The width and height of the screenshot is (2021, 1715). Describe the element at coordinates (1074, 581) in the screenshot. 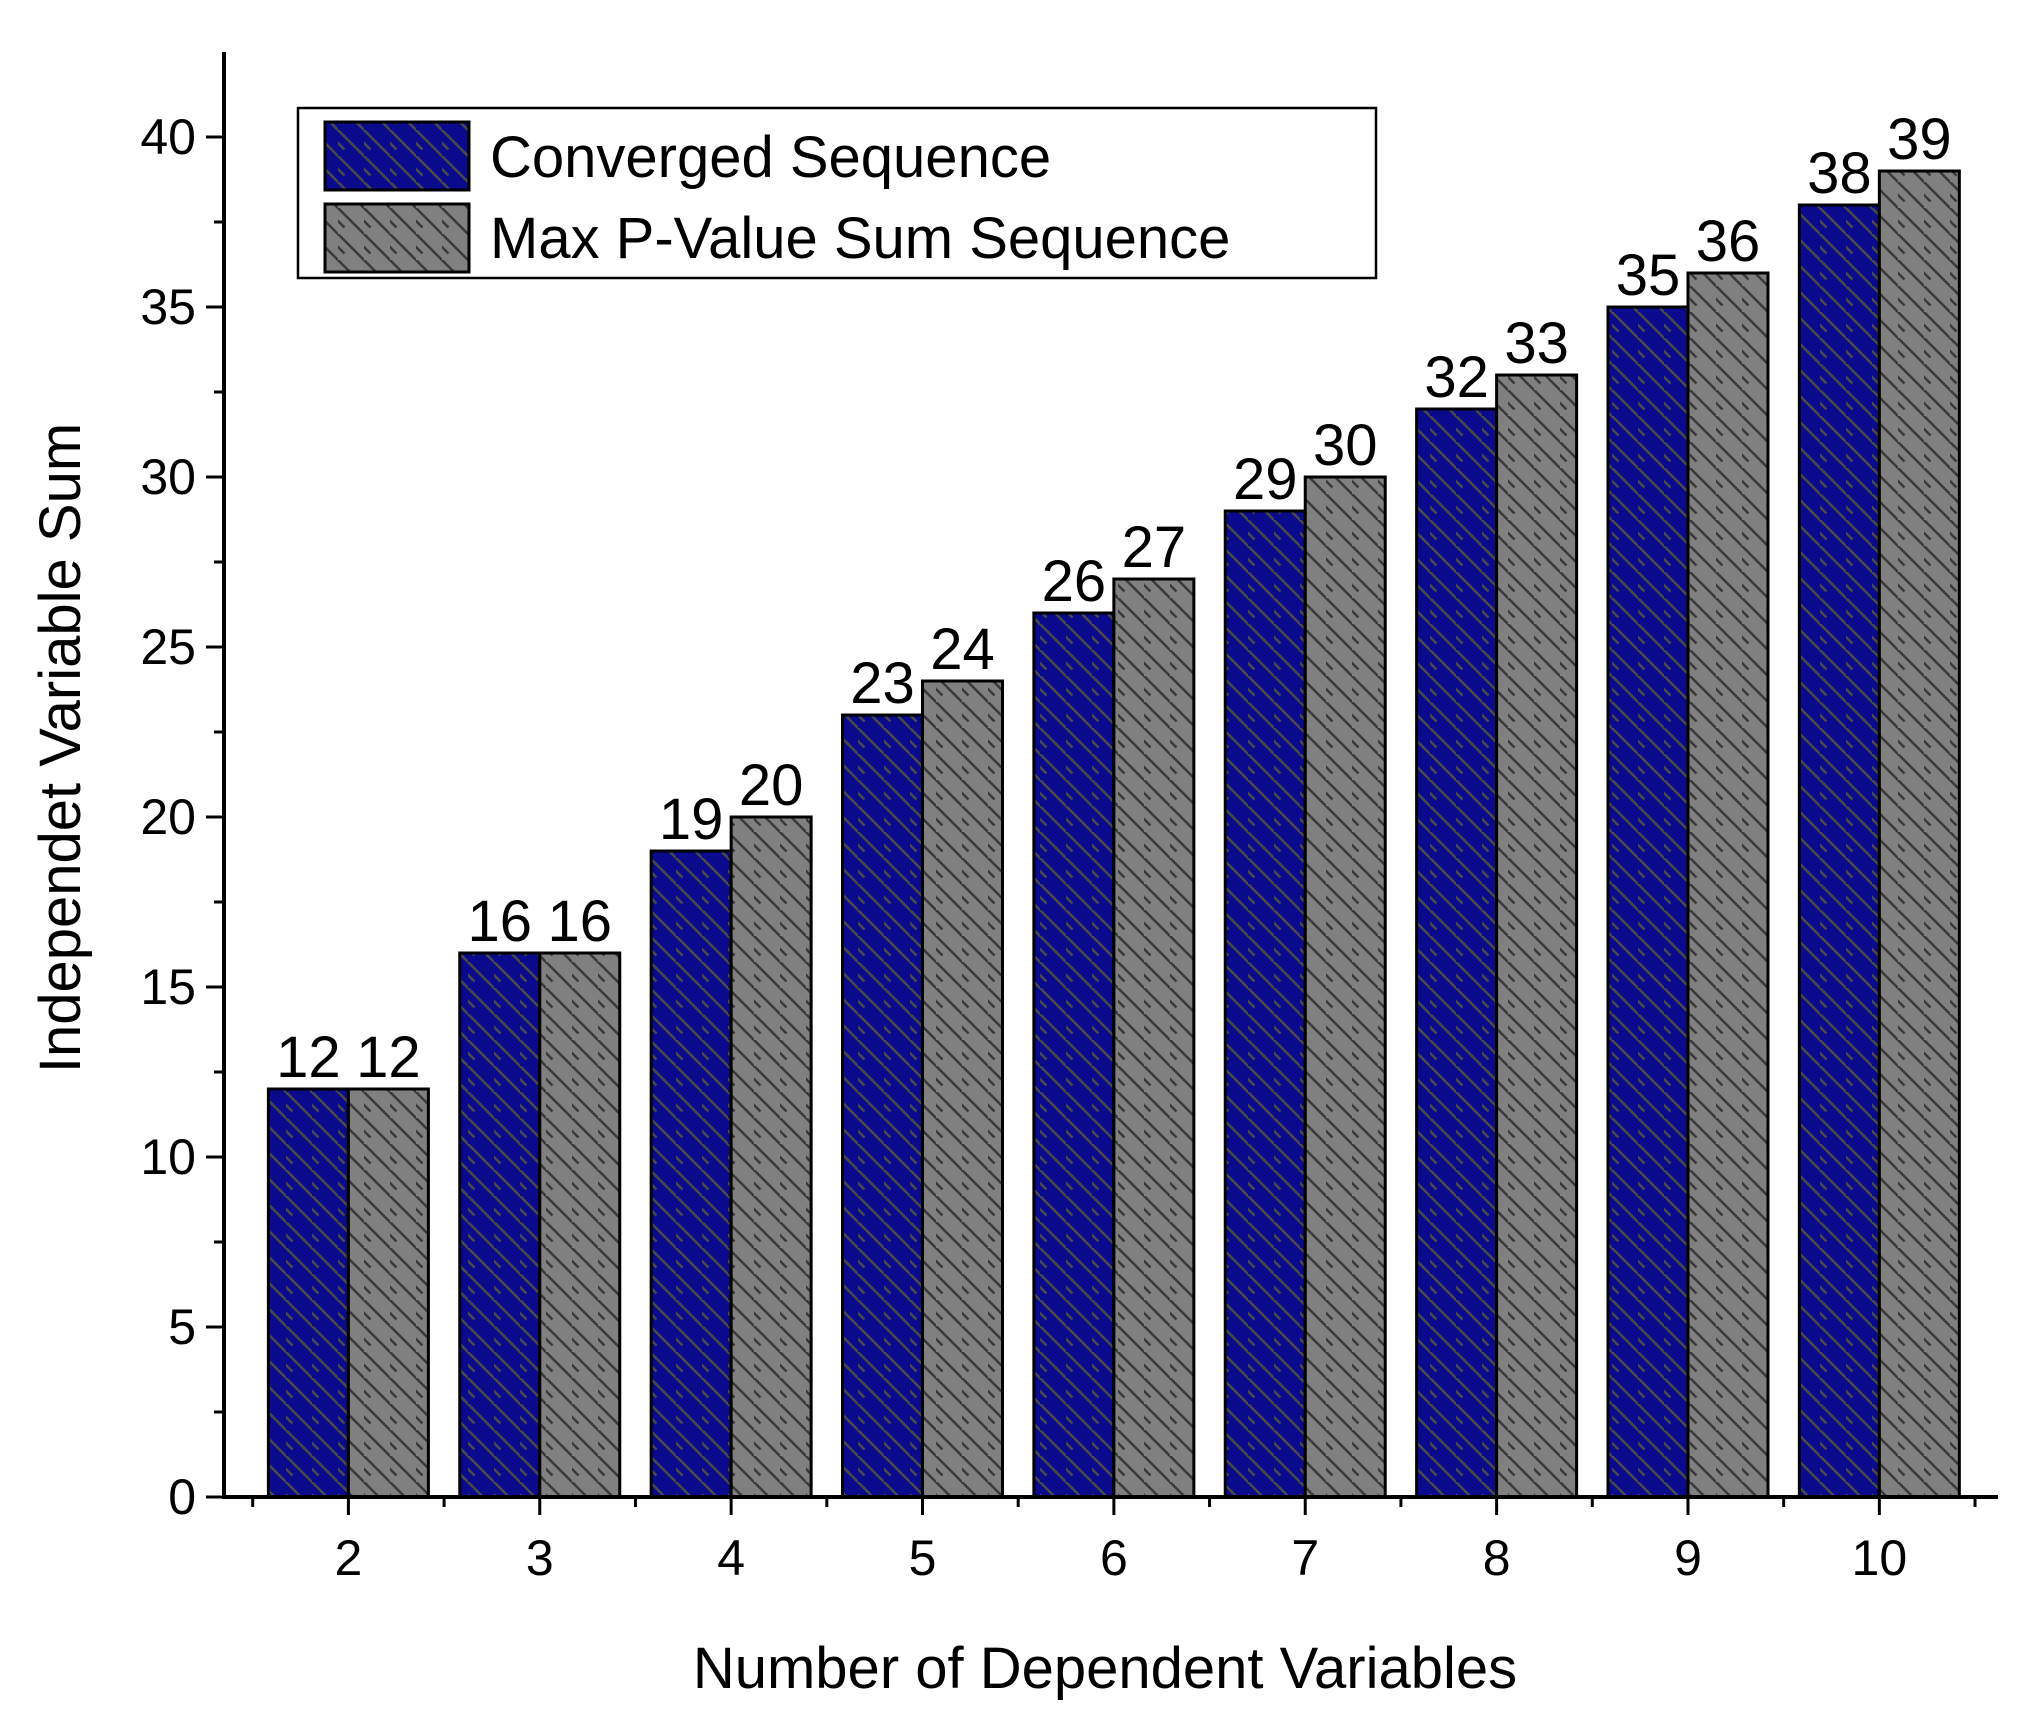

I see `data-label-converged-sequence-6: 26` at that location.